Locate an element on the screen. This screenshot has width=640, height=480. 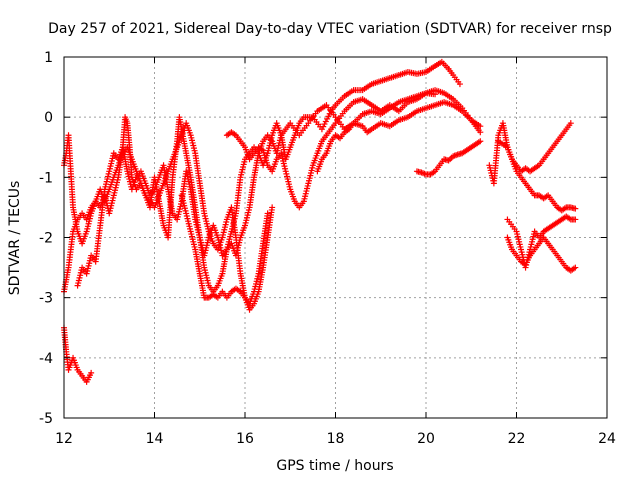
y-tick-label: 1 is located at coordinates (48, 58).